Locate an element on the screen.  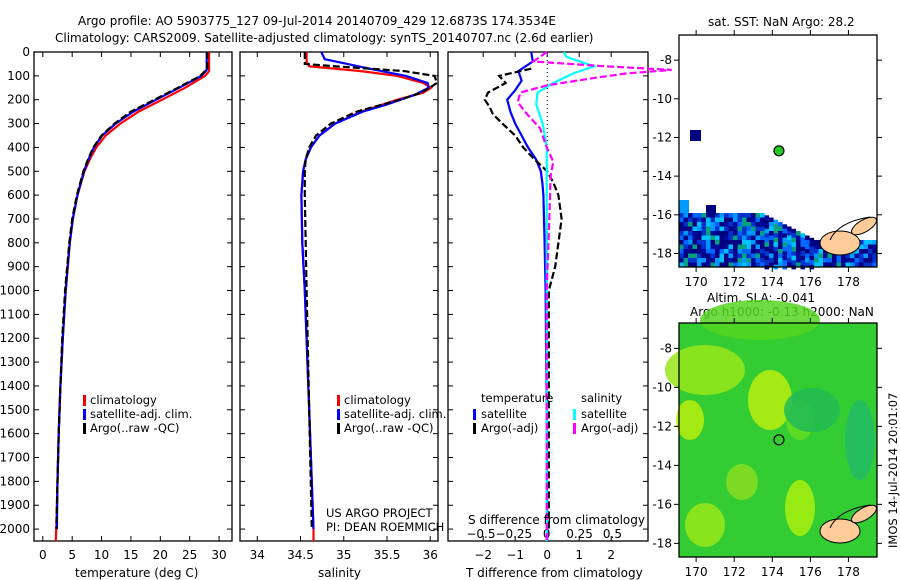
depth-tick-label: 1100 is located at coordinates (15, 314).